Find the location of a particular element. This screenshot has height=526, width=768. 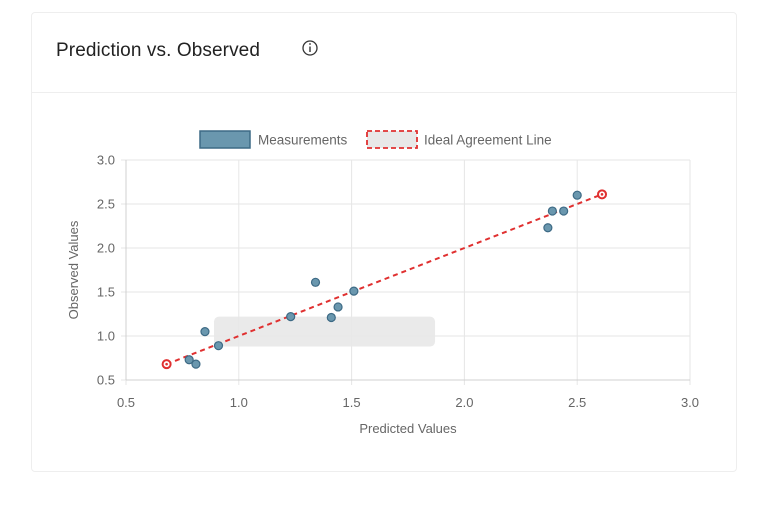

legend-label-ideal-line: Ideal Agreement Line is located at coordinates (488, 140).